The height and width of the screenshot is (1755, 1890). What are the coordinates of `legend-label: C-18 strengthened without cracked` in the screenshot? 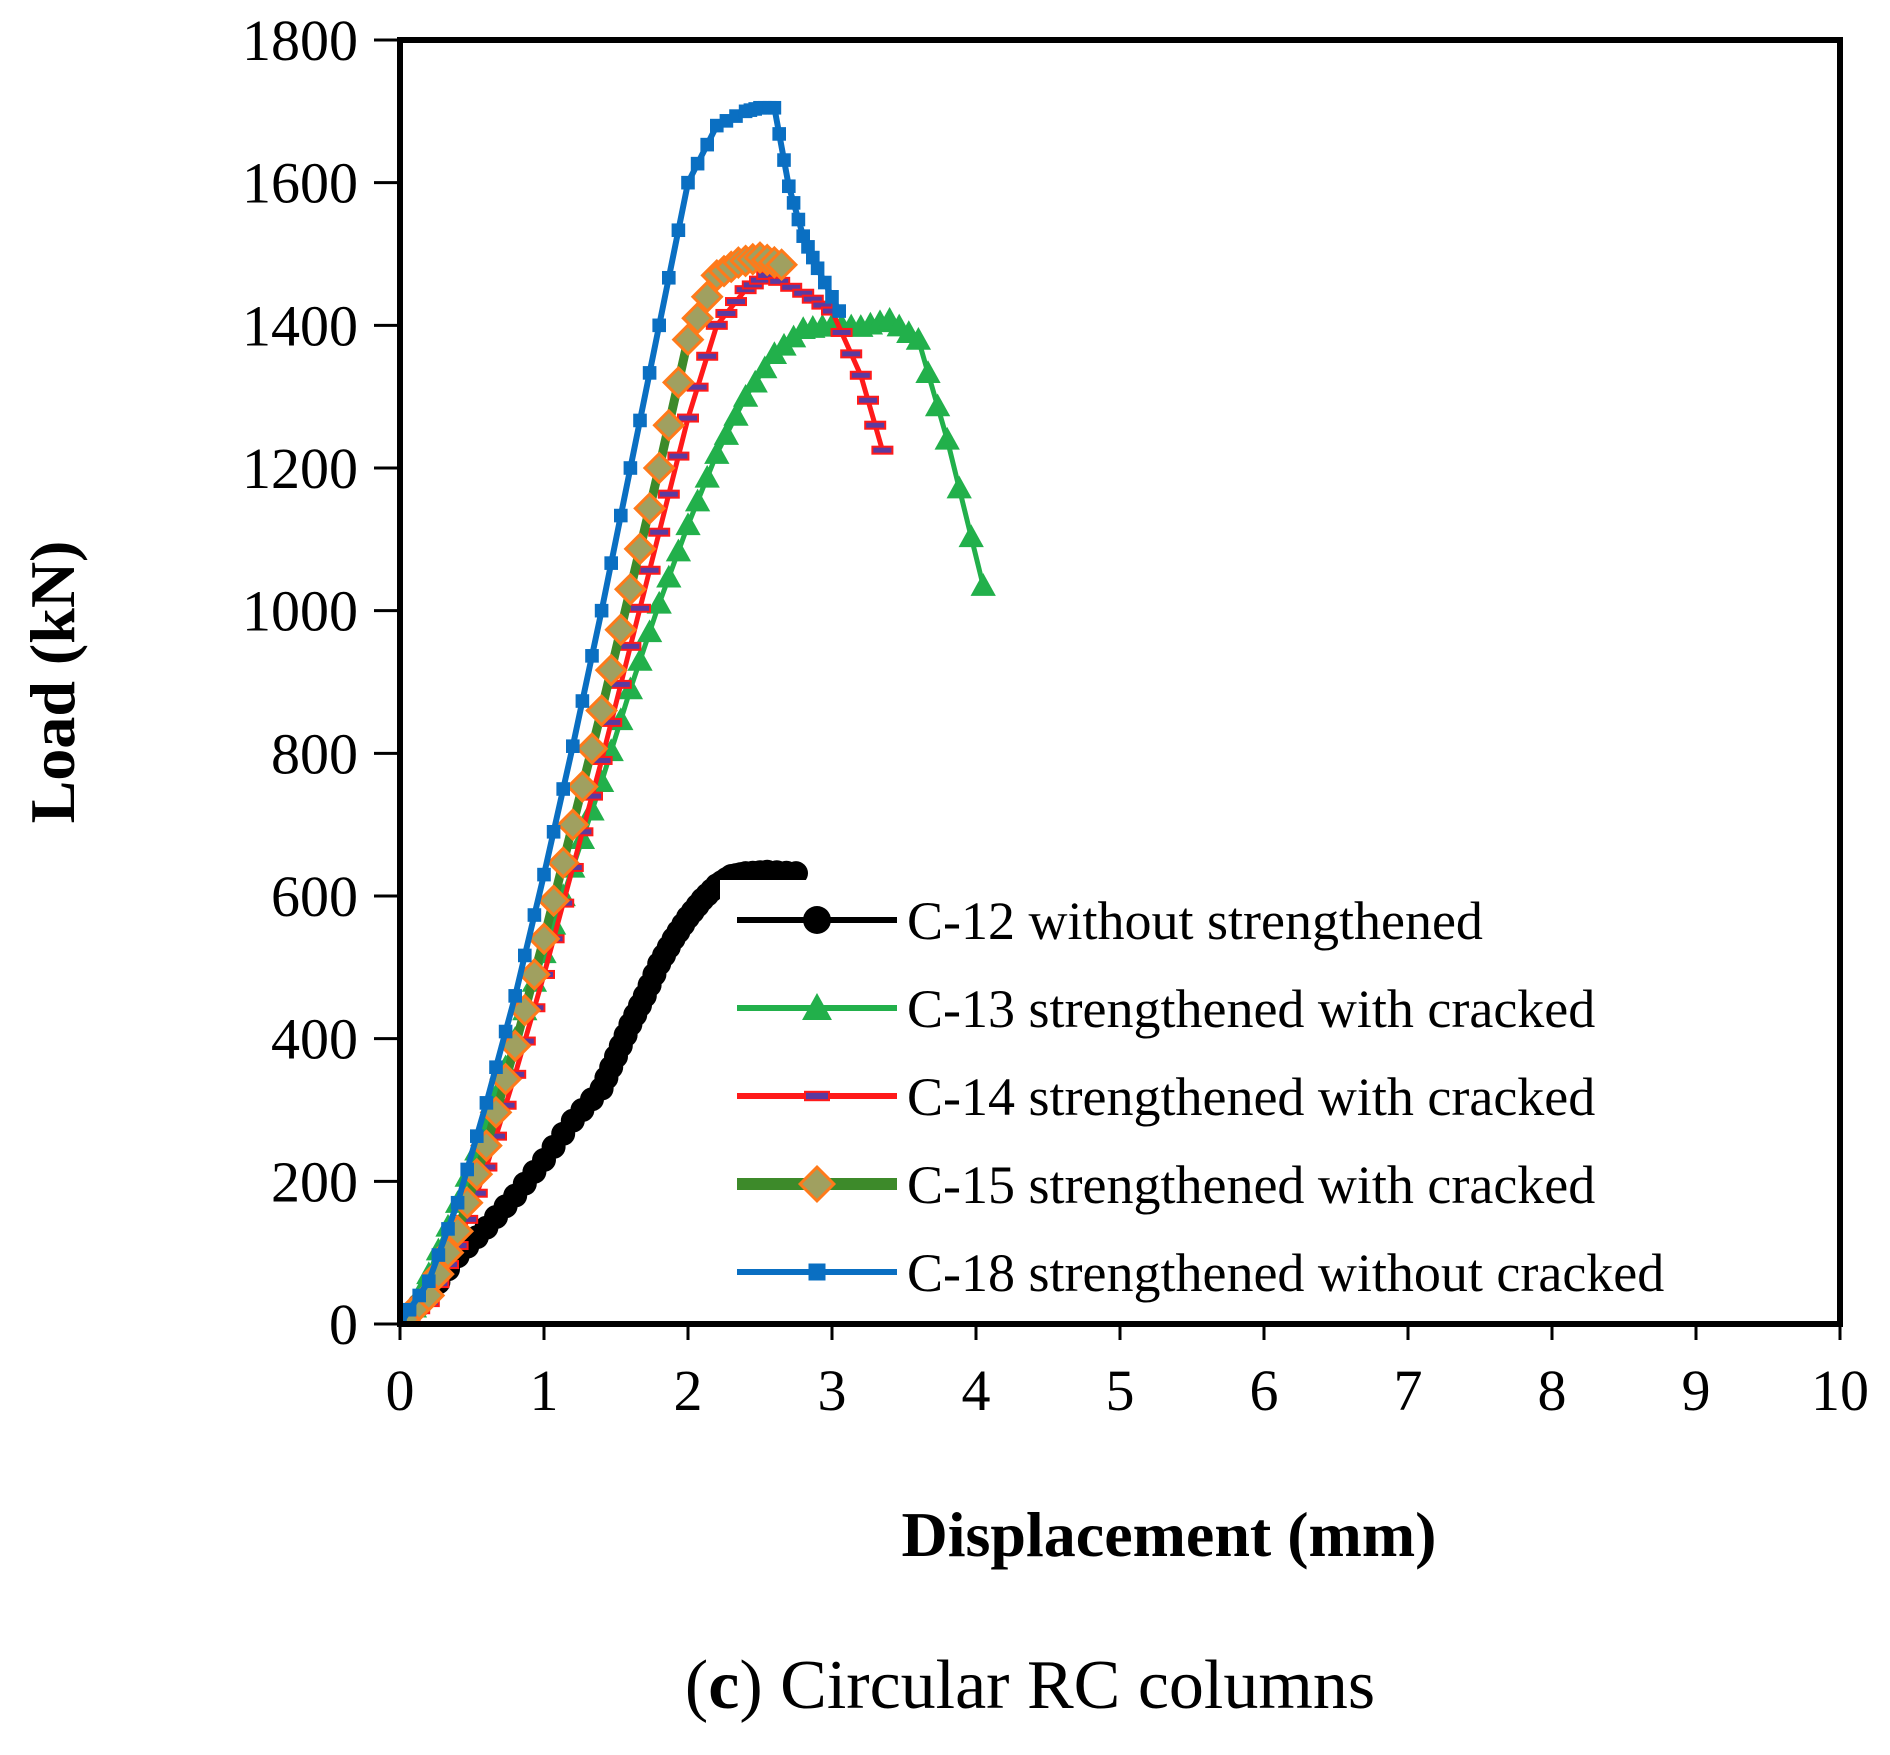 It's located at (1285, 1273).